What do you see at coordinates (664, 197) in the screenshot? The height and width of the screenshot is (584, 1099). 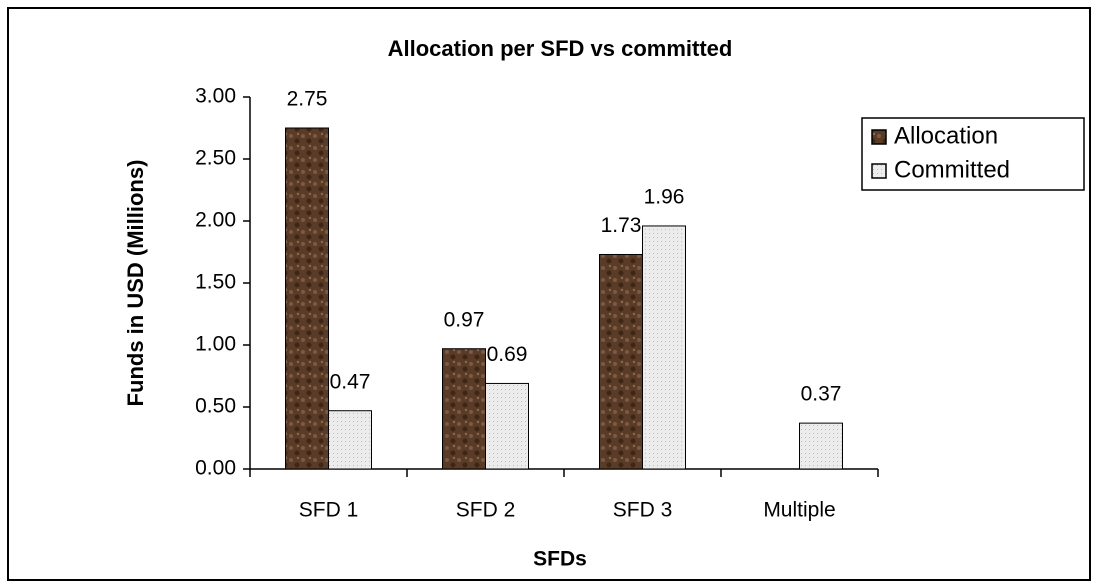 I see `data-label: 1.96` at bounding box center [664, 197].